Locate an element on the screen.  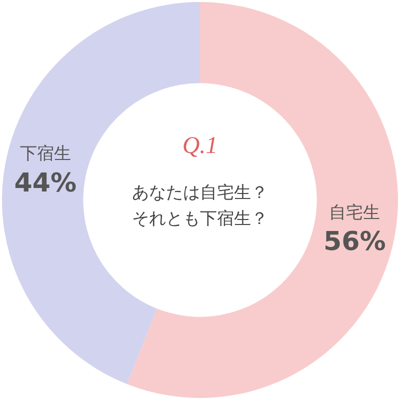
slice-label: 下宿生 is located at coordinates (45, 154).